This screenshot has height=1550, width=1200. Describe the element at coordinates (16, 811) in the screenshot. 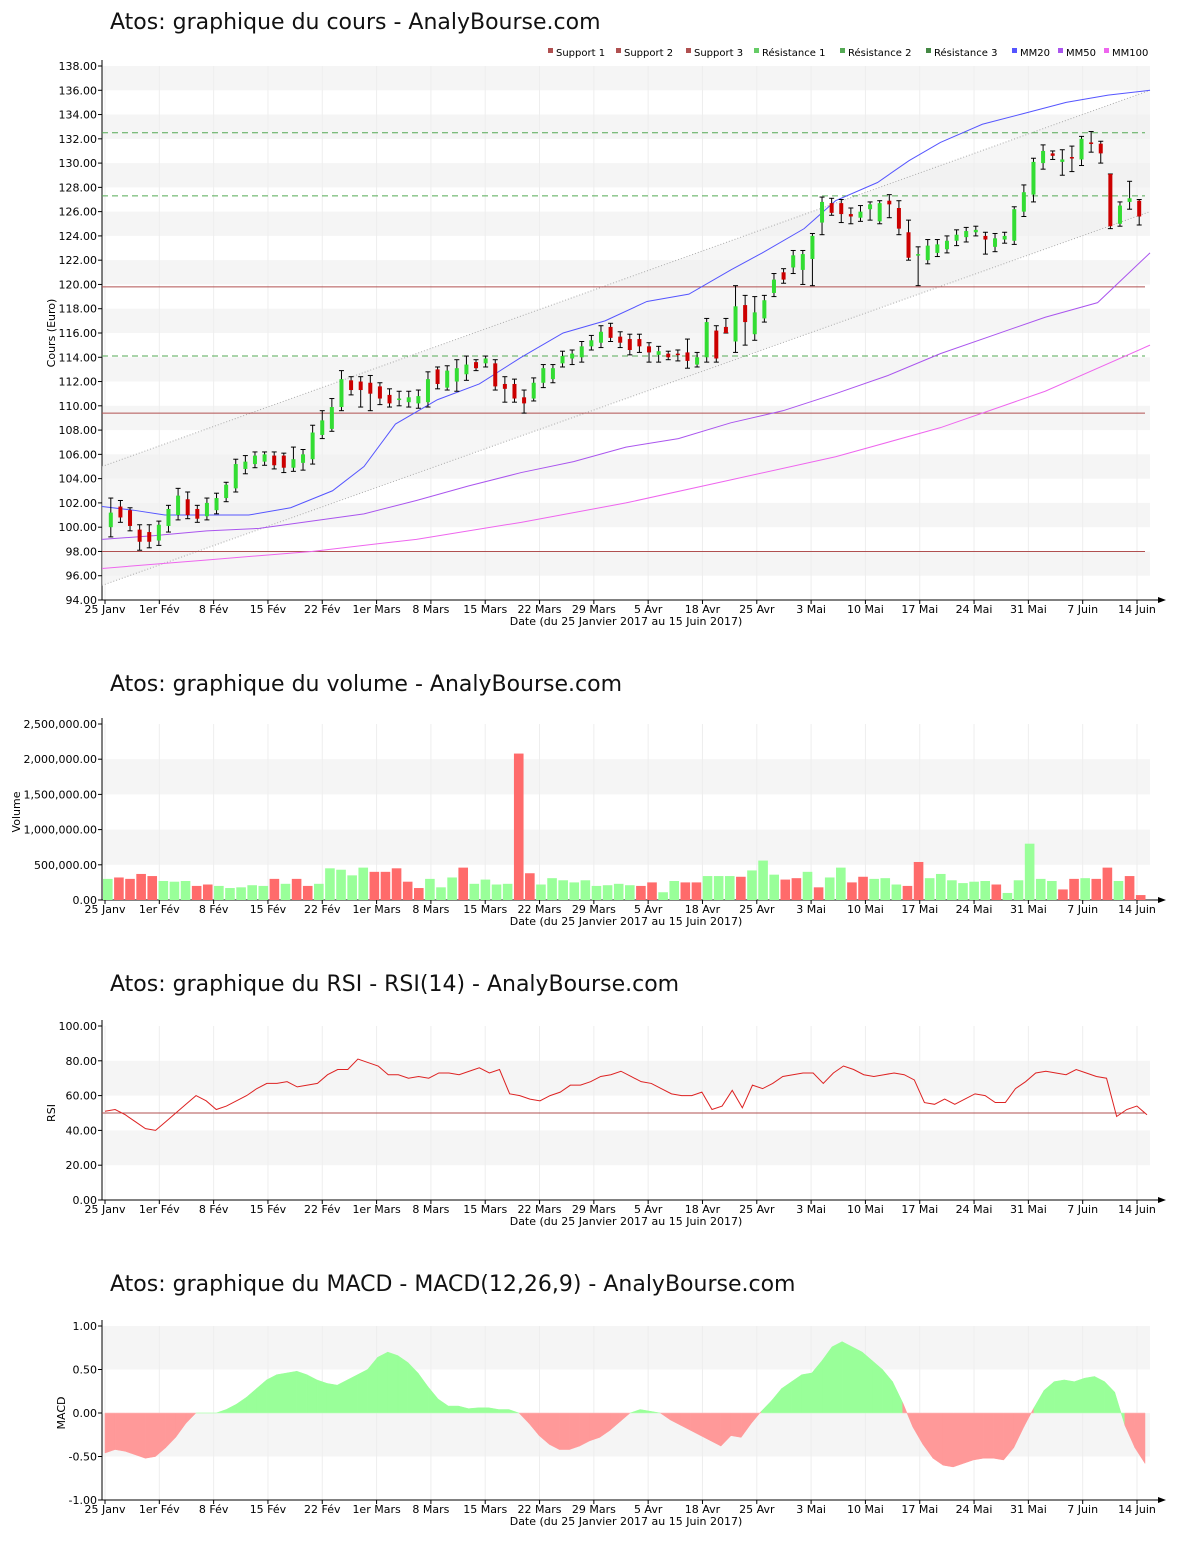

I see `y-axis-title: Volume` at that location.